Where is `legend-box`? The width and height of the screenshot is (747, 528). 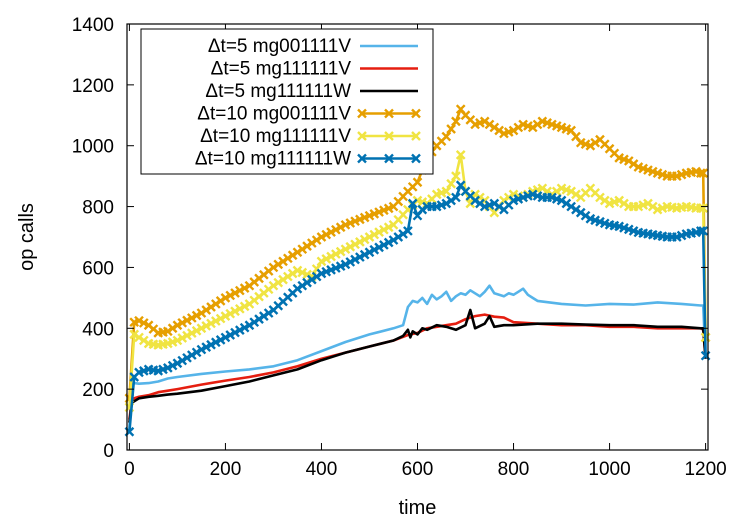
legend-box is located at coordinates (287, 101).